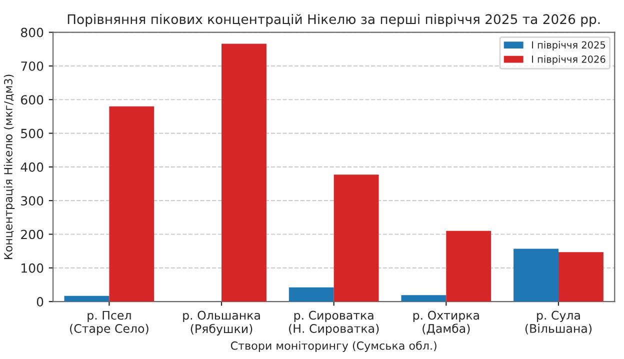 This screenshot has height=359, width=624. I want to click on x-axis-title: Створи моніторингу (Сумська обл.), so click(333, 346).